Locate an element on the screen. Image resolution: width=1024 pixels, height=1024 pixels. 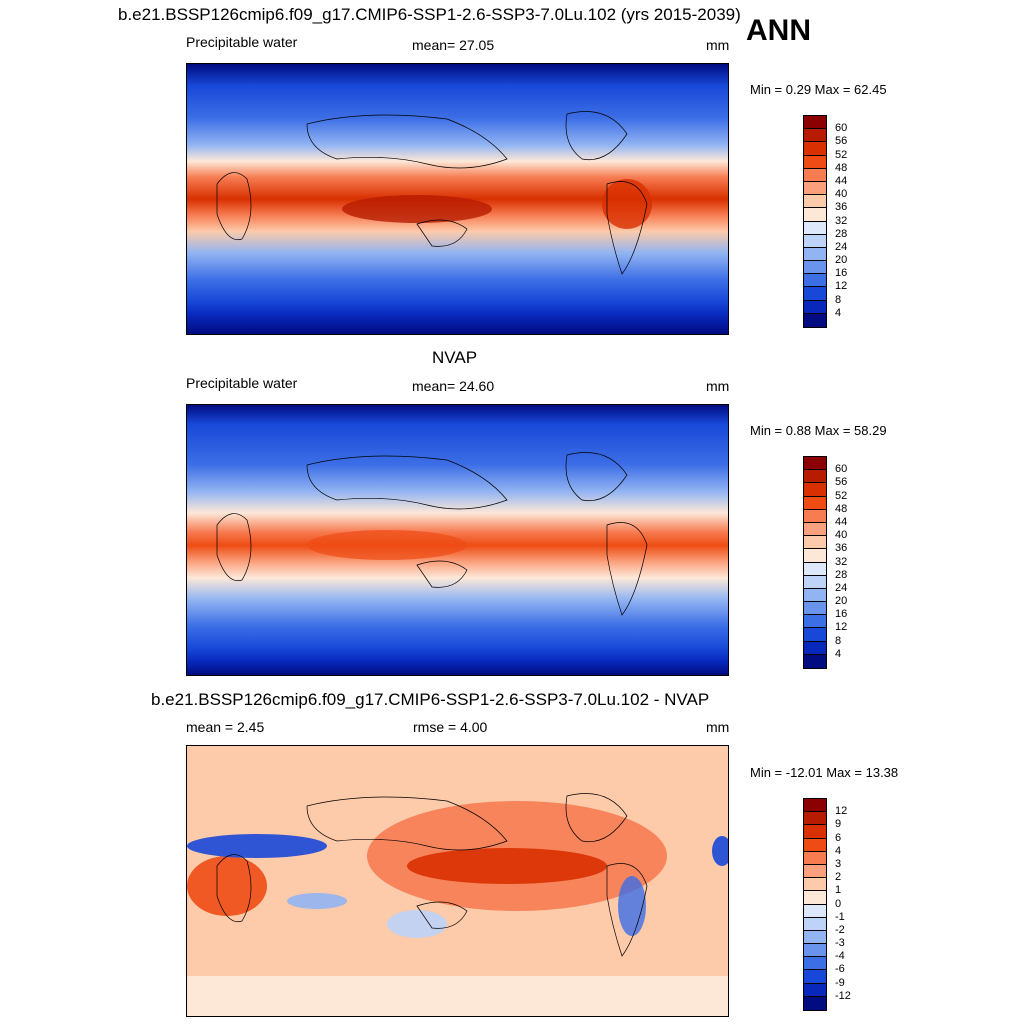
panel-3-field is located at coordinates (457, 881).